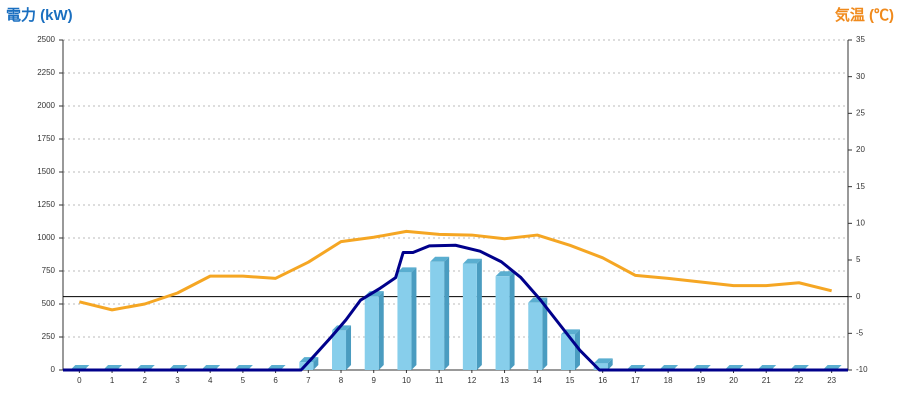 Image resolution: width=900 pixels, height=400 pixels. Describe the element at coordinates (766, 380) in the screenshot. I see `x-tick-label: 21` at that location.